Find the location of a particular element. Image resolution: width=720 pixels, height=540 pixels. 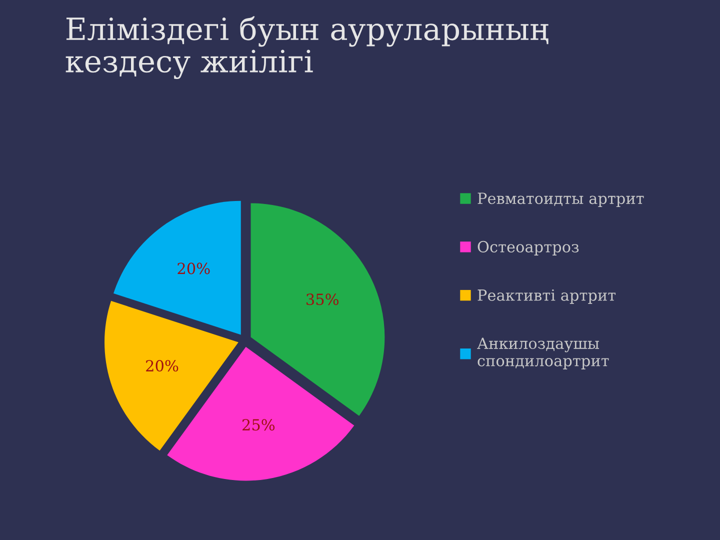

legend-label: Ревматоидты артрит is located at coordinates (561, 200).